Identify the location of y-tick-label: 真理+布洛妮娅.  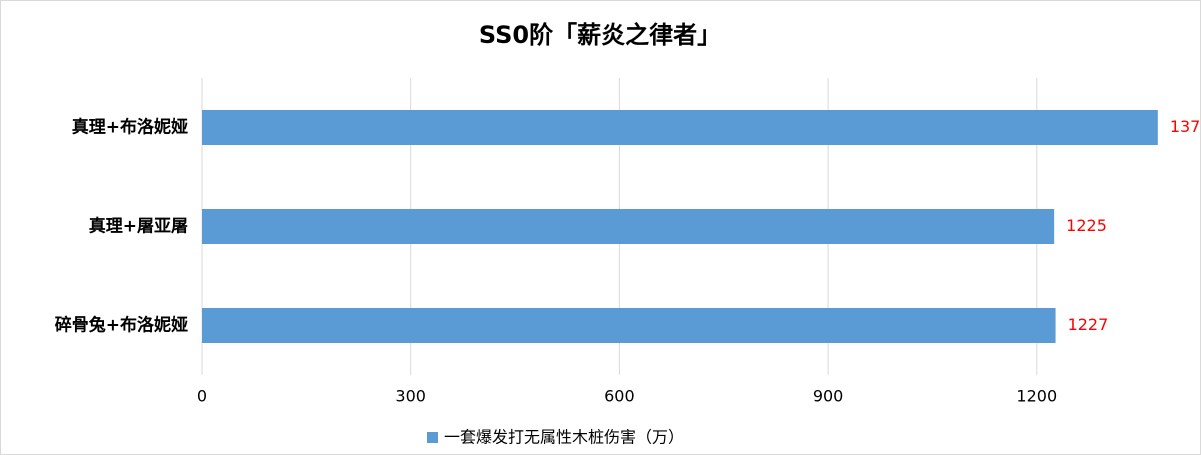
(130, 127).